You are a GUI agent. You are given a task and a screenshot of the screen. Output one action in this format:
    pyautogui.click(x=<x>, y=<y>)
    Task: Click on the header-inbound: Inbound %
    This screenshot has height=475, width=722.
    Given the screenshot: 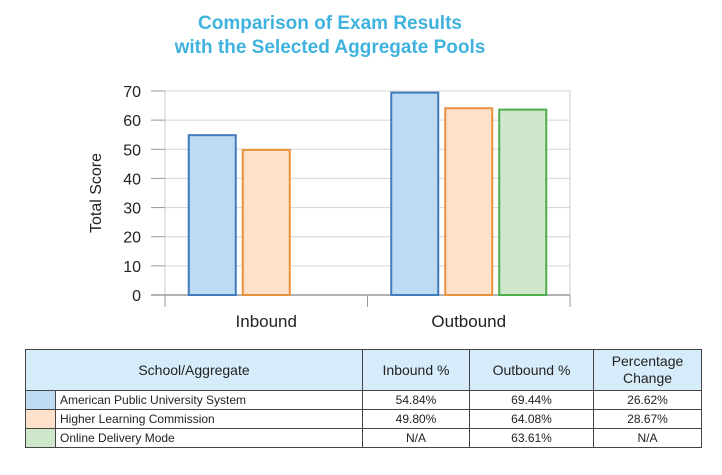 What is the action you would take?
    pyautogui.click(x=416, y=370)
    